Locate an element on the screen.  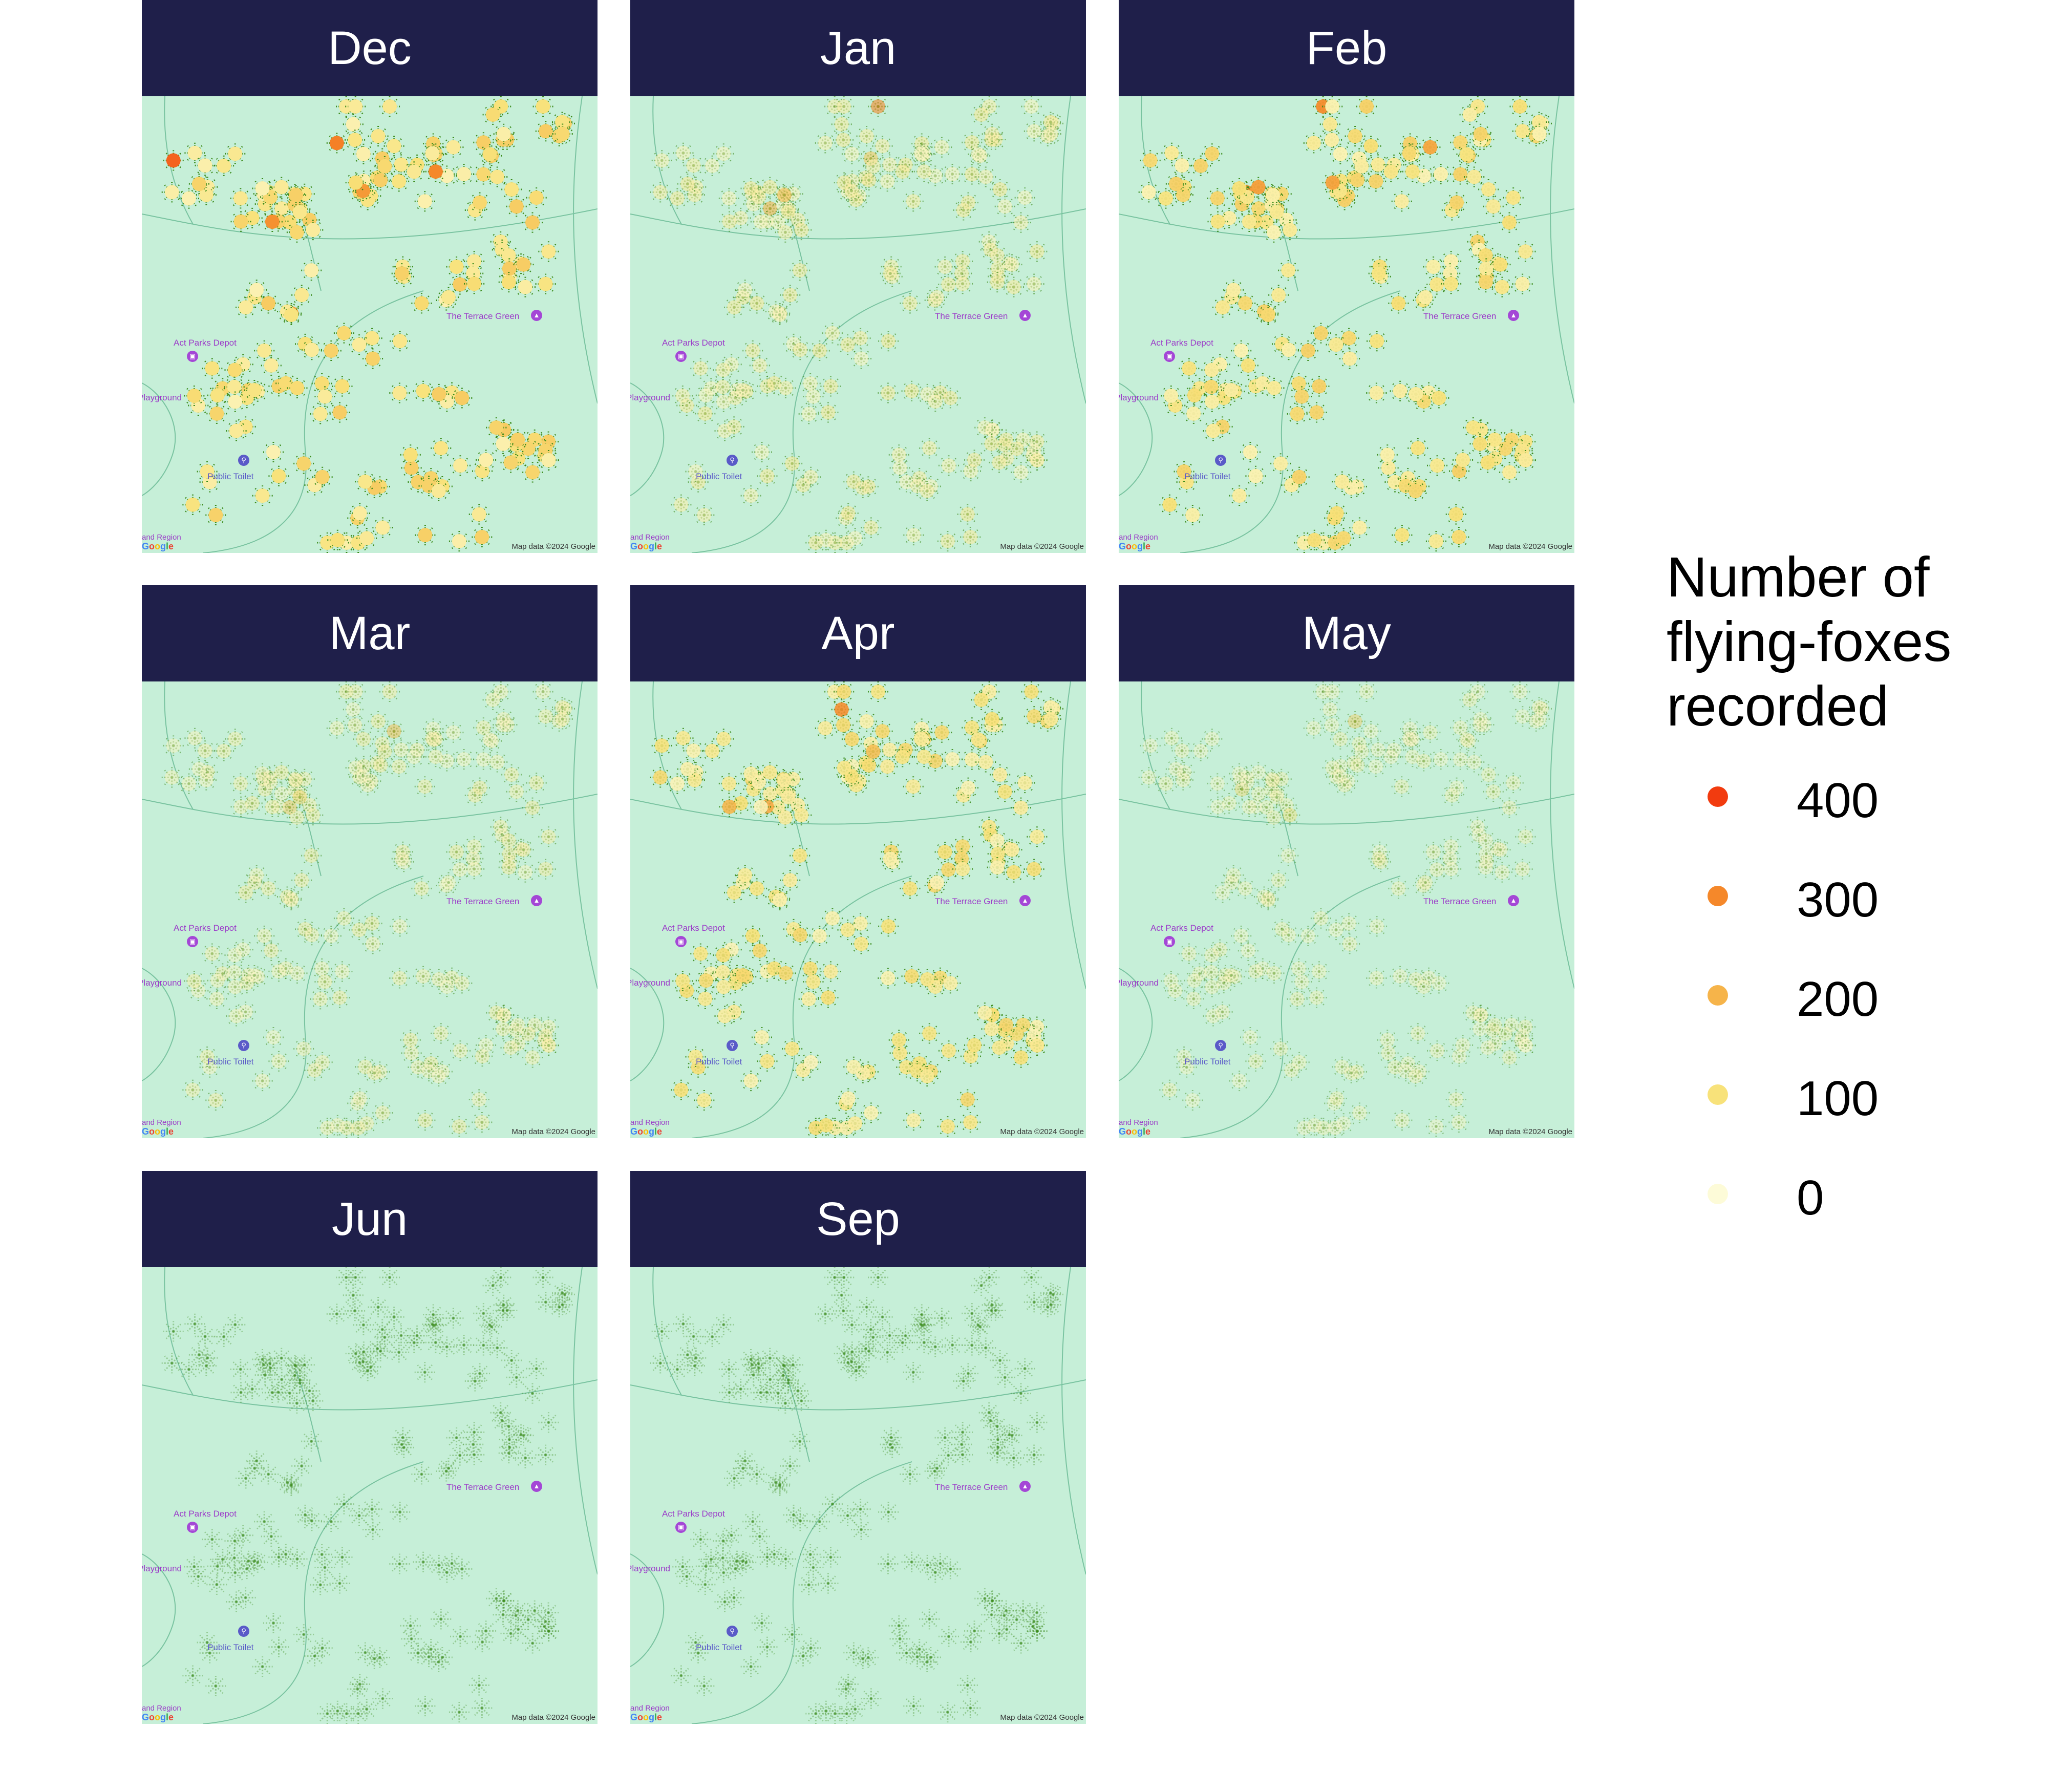
legend-title: Number of flying-foxes recorded is located at coordinates (1809, 642).